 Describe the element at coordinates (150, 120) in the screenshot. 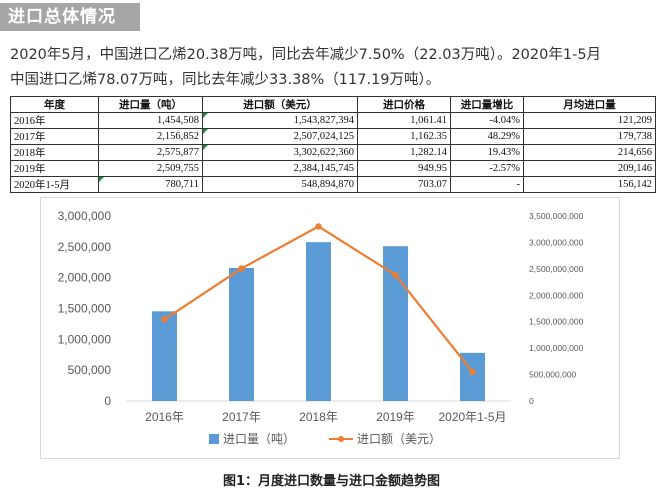

I see `table-cell-volume: 1,454,508` at that location.